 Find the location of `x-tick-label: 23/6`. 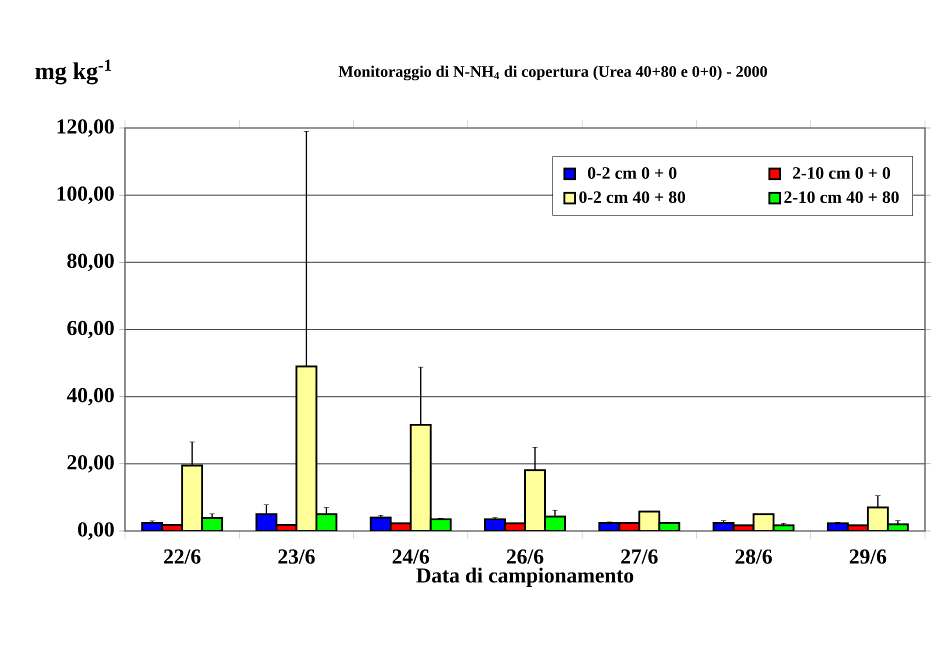

x-tick-label: 23/6 is located at coordinates (296, 556).